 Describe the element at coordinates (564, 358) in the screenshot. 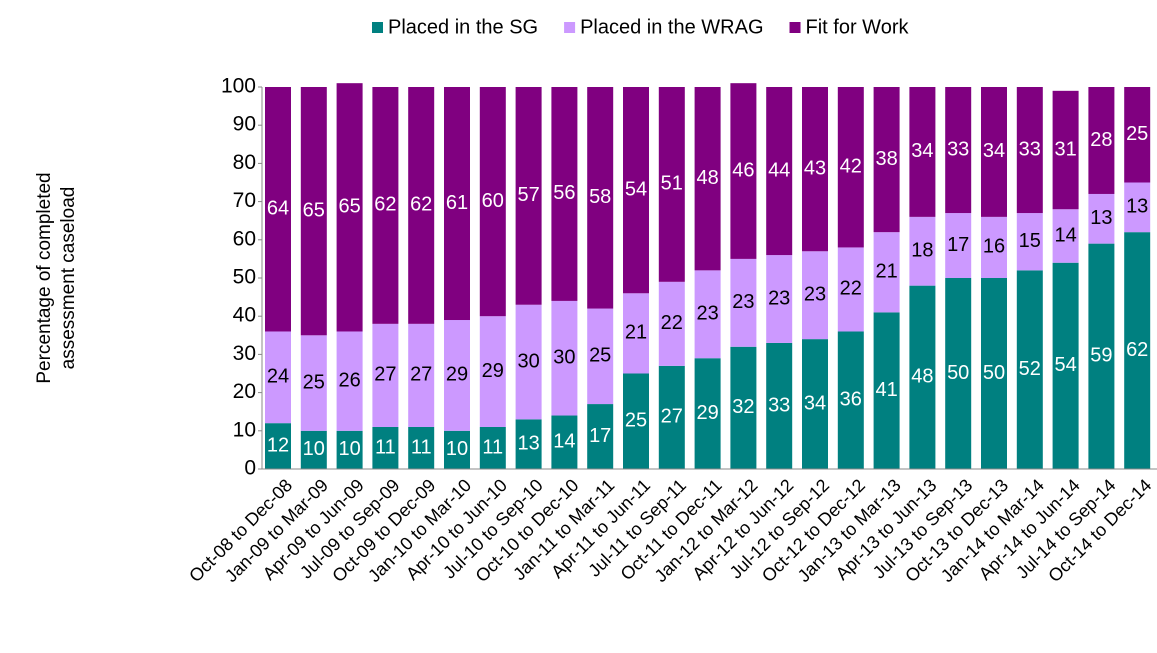

I see `data-label: 30` at that location.